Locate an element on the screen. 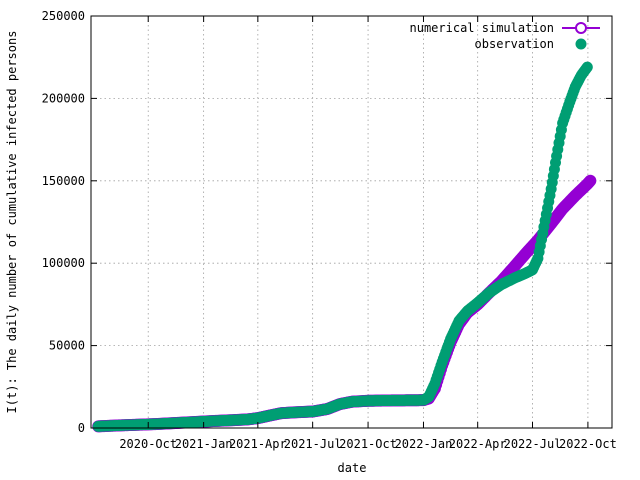 This screenshot has height=480, width=640. y-tick-label: 50000 is located at coordinates (67, 346).